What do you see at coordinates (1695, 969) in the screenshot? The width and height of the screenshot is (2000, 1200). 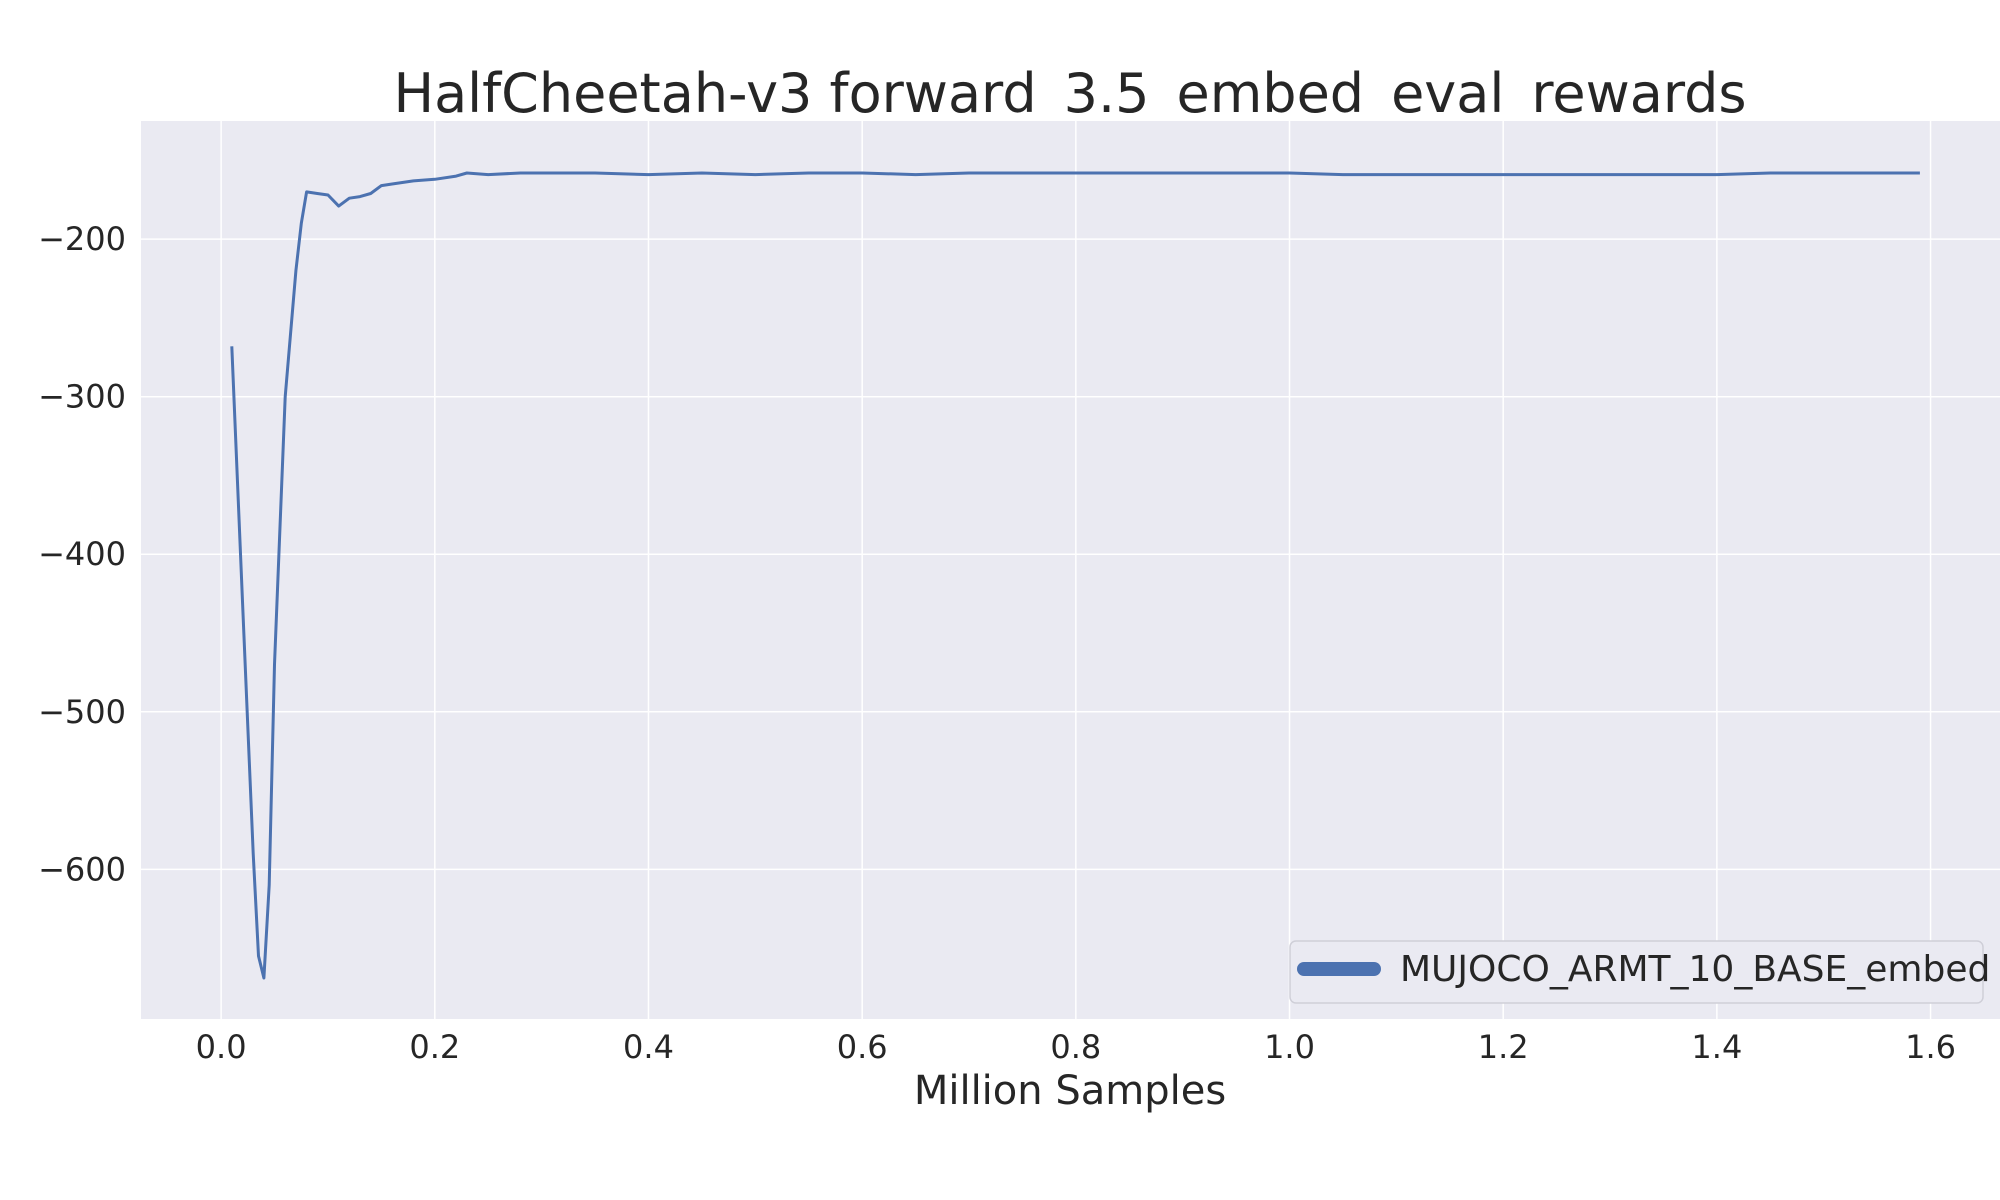 I see `legend-label: MUJOCO_ARMT_10_BASE_embed` at bounding box center [1695, 969].